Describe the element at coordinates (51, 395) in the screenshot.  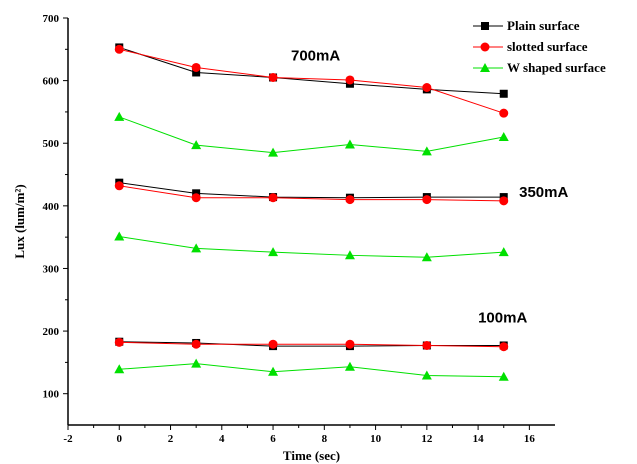
I see `y-tick-label: 100` at that location.